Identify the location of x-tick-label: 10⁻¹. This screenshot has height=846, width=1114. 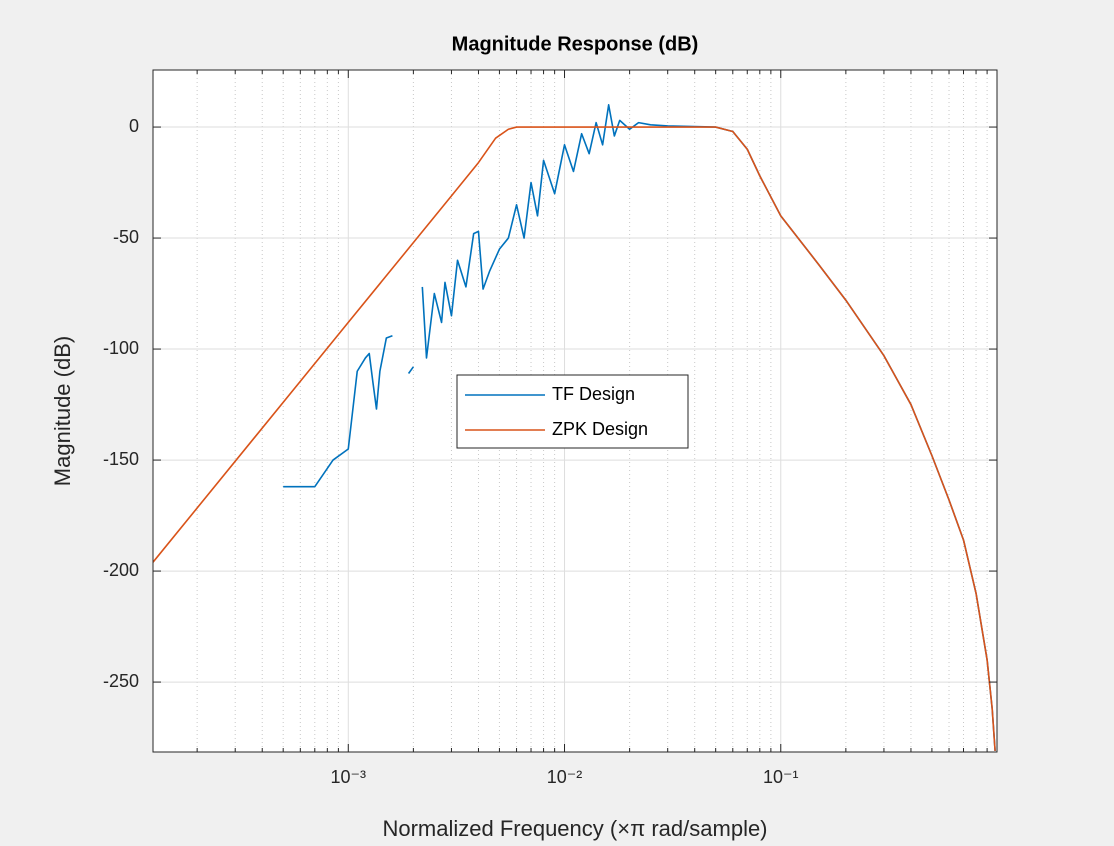
(781, 777).